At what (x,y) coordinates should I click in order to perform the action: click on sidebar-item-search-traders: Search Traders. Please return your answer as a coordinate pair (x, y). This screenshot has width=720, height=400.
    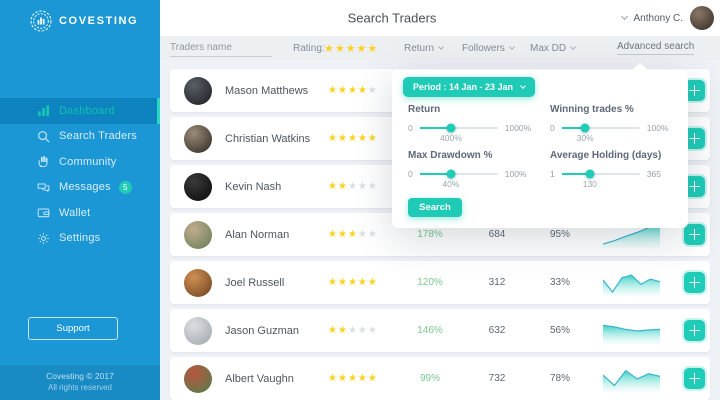
    Looking at the image, I should click on (80, 137).